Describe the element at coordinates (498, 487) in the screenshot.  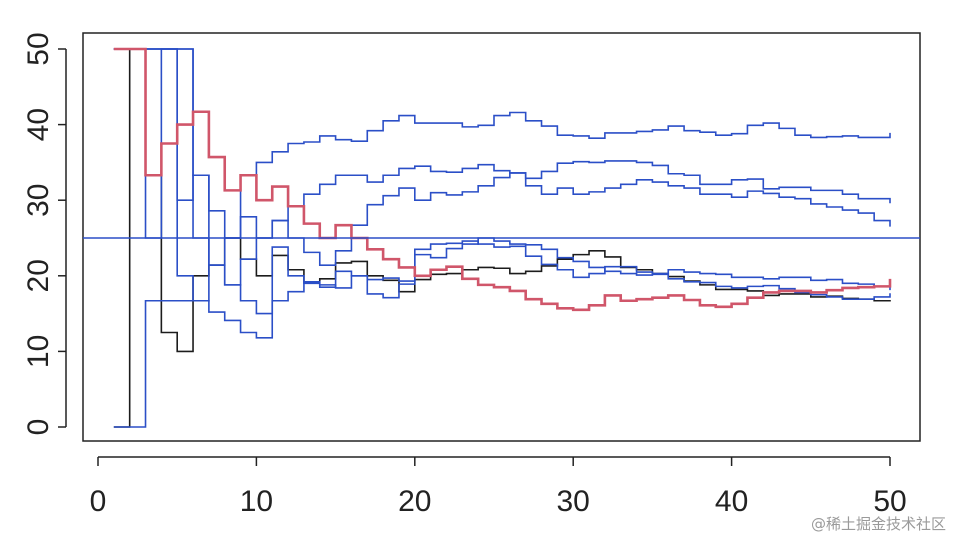
I see `x-axis: 0 10 20 30 40 50` at that location.